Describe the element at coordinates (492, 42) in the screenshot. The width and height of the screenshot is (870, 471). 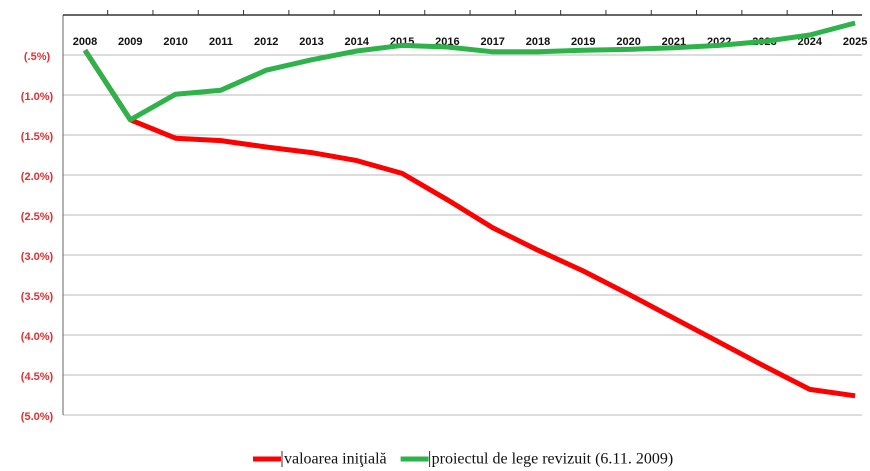
I see `x-tick-label: 2017` at that location.